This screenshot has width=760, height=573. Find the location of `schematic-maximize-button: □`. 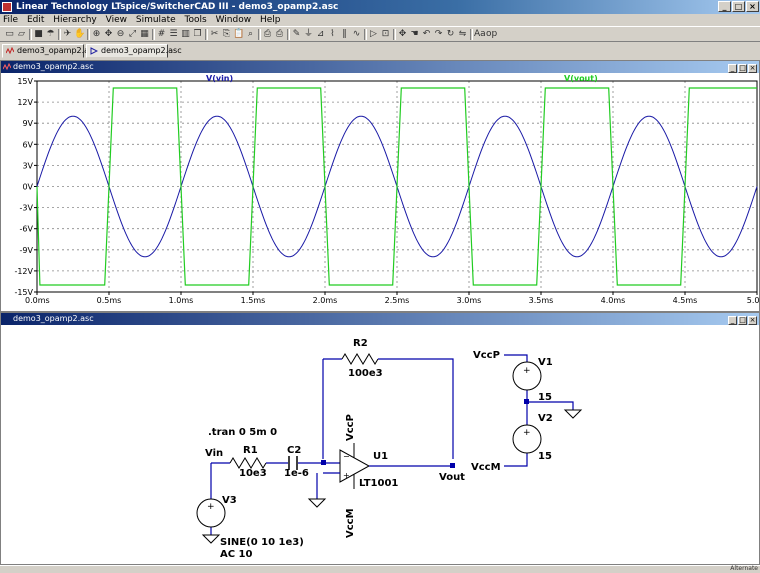

schematic-maximize-button: □ is located at coordinates (742, 320).